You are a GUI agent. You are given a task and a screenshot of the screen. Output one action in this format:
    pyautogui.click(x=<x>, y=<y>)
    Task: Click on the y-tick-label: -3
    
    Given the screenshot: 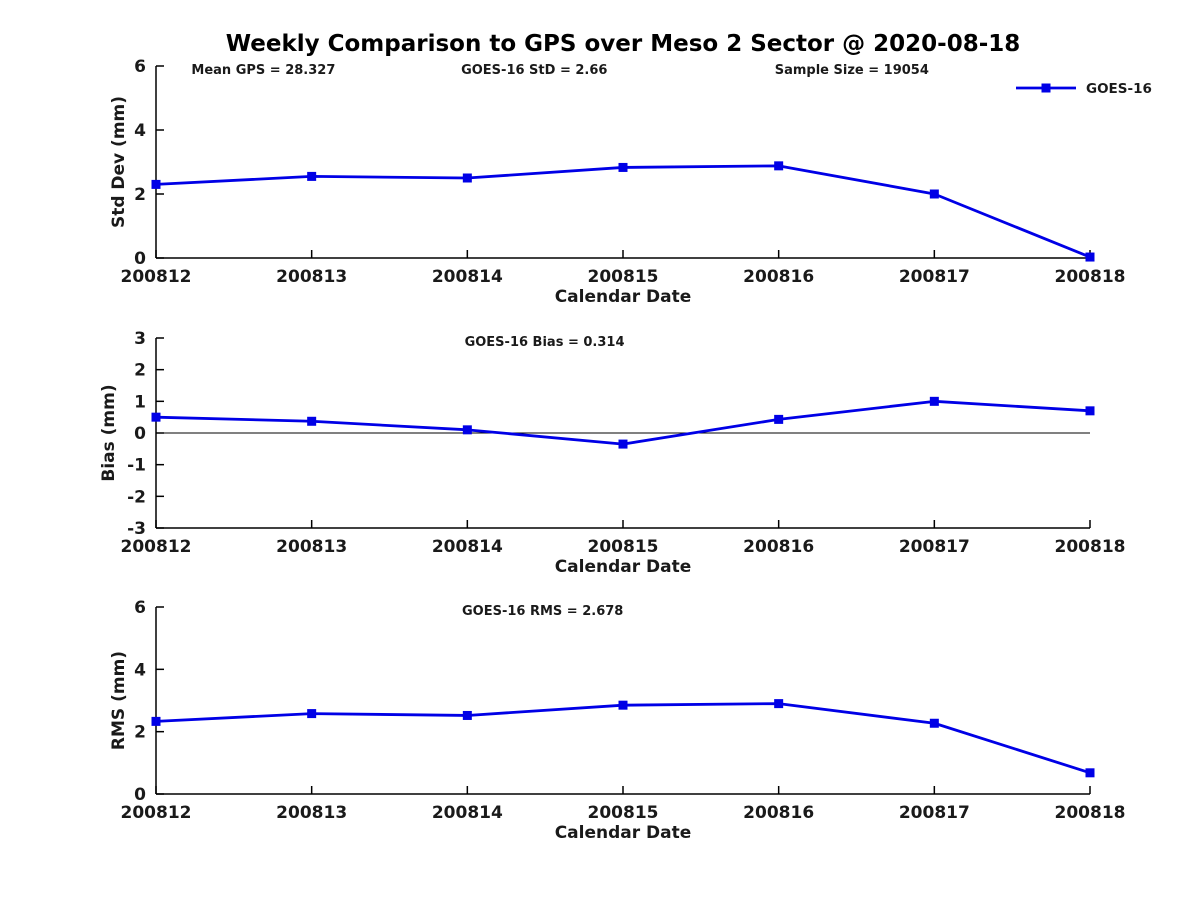 What is the action you would take?
    pyautogui.click(x=136, y=529)
    